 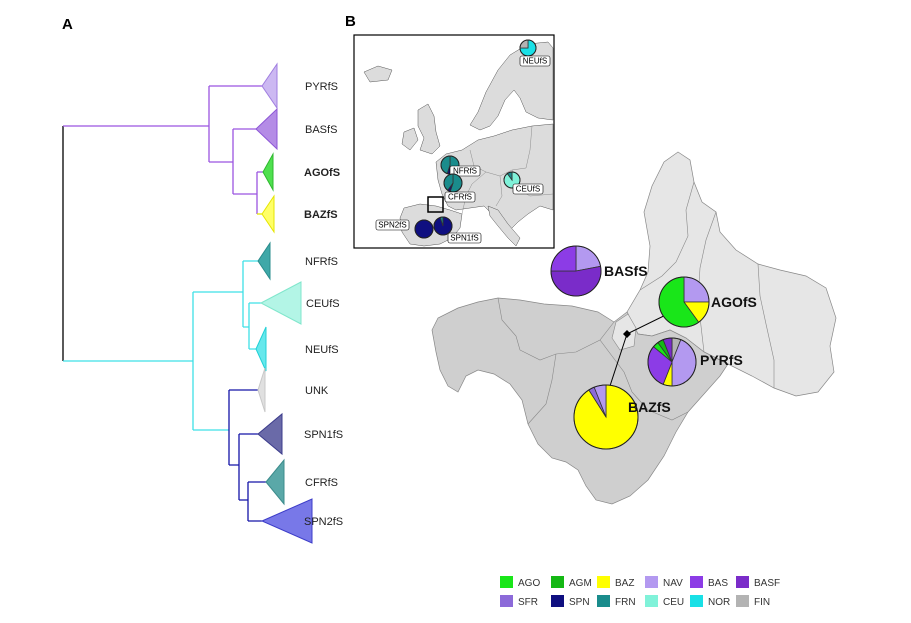 What do you see at coordinates (506, 582) in the screenshot?
I see `legend-swatch-ago` at bounding box center [506, 582].